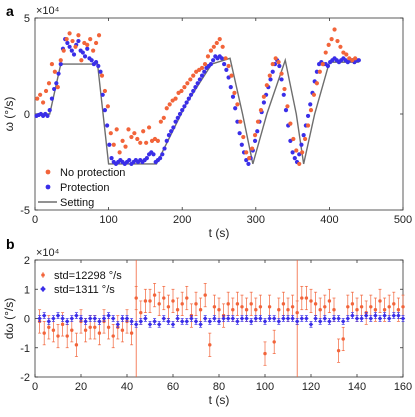 This screenshot has height=417, width=415. I want to click on legend-setting-label: Setting, so click(77, 203).